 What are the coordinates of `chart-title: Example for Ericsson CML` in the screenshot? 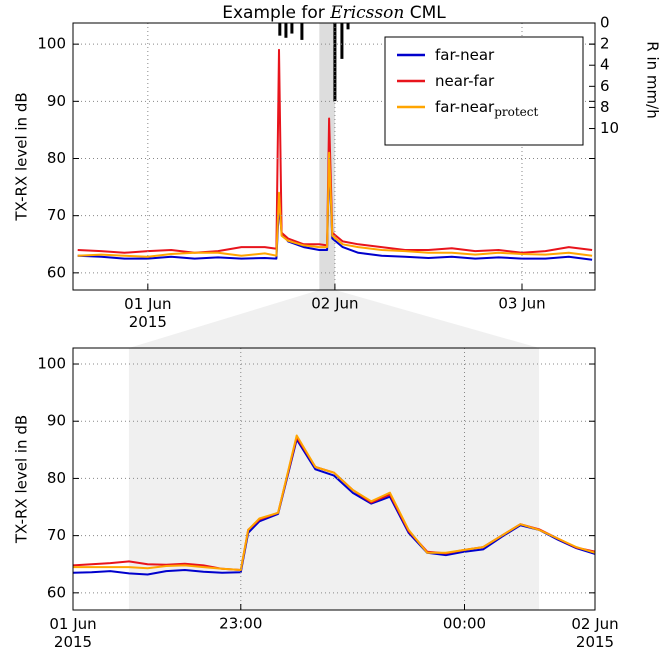 It's located at (334, 13).